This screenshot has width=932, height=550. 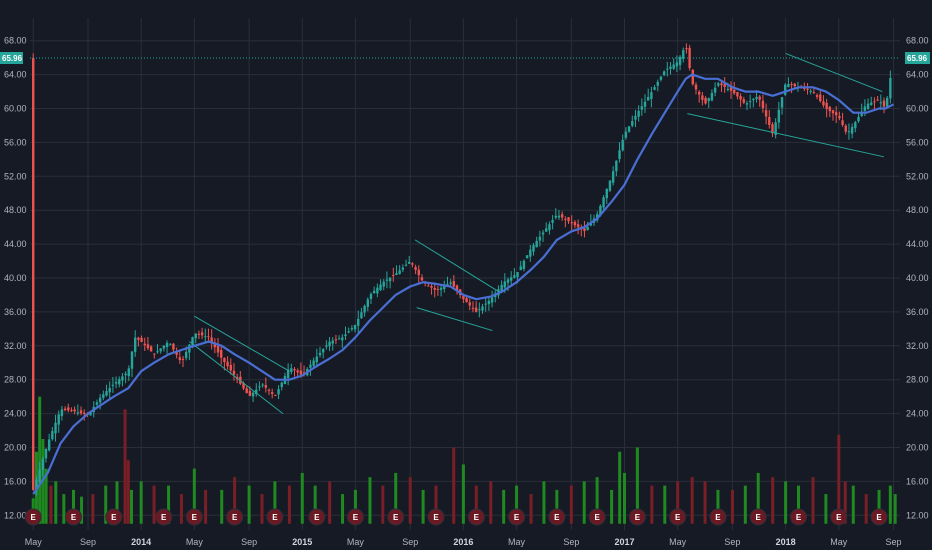 I want to click on y-tick-label-left: 28.00, so click(x=15, y=380).